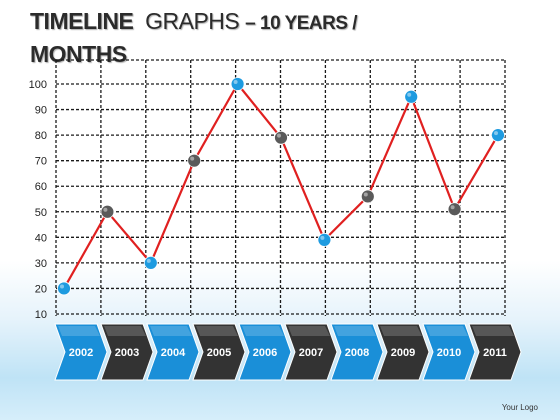 The image size is (560, 420). I want to click on timeline-arrow-2002, so click(81, 352).